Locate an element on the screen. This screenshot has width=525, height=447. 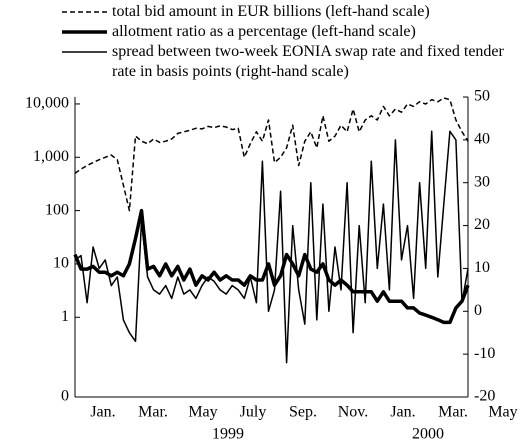
y2-tick-label: -20 is located at coordinates (484, 396).